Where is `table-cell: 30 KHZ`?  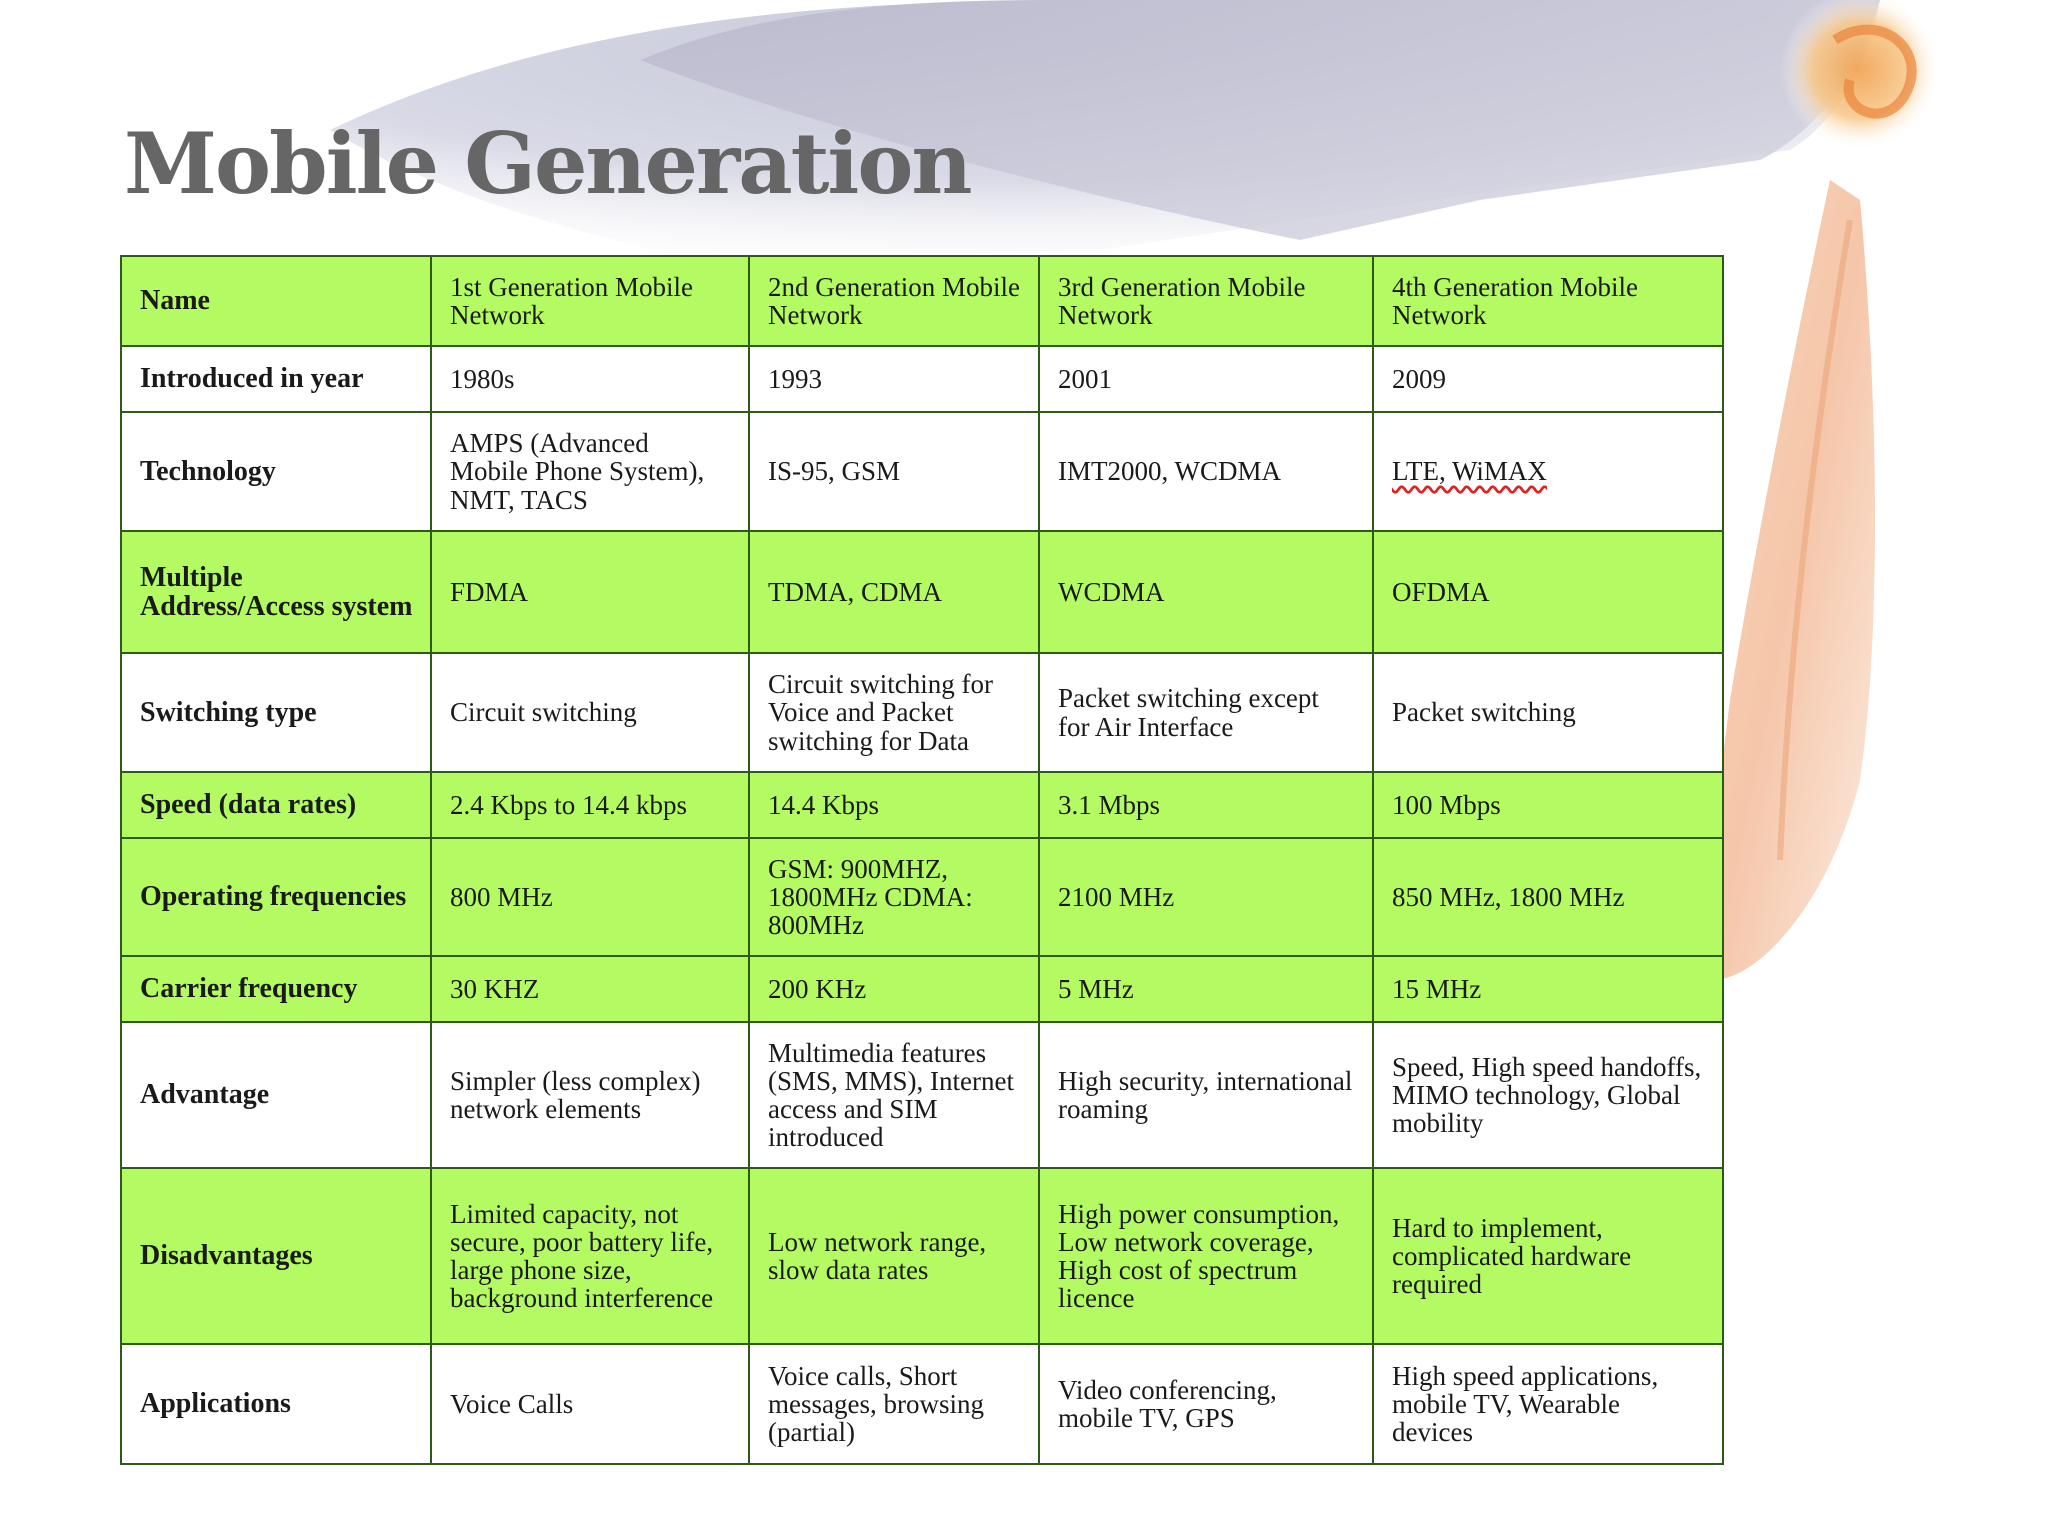 table-cell: 30 KHZ is located at coordinates (590, 989).